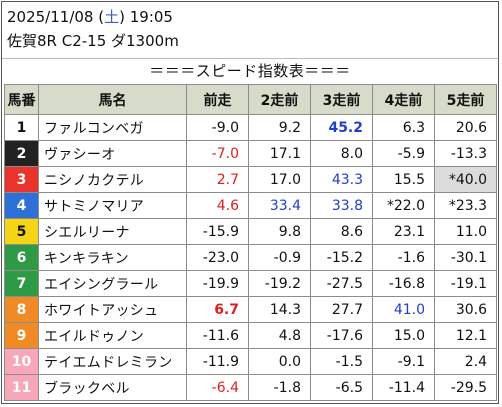 The image size is (502, 407). I want to click on index-3rd: 43.3, so click(341, 179).